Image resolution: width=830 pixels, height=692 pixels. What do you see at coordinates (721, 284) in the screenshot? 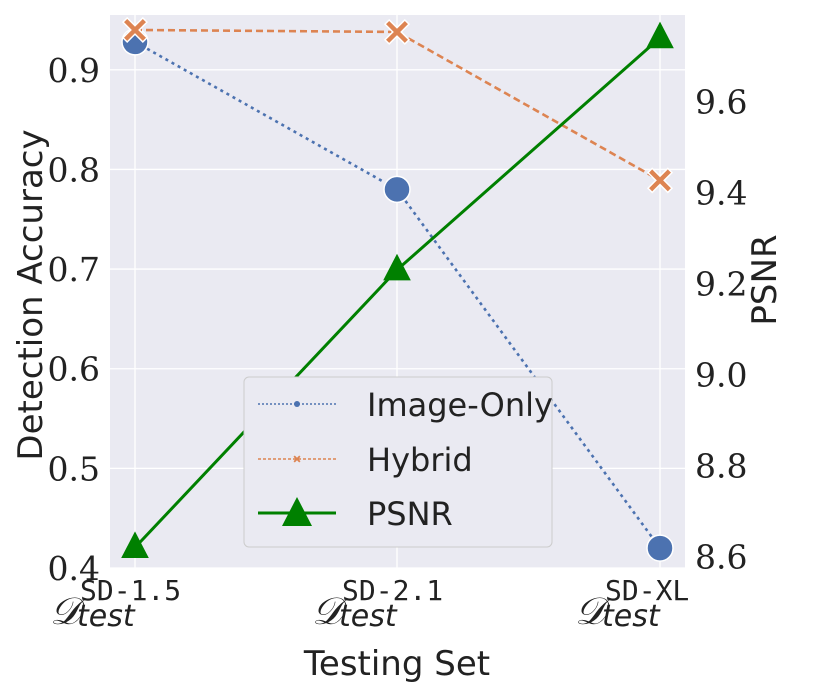
I see `right-y-tick-label: 9.2` at bounding box center [721, 284].